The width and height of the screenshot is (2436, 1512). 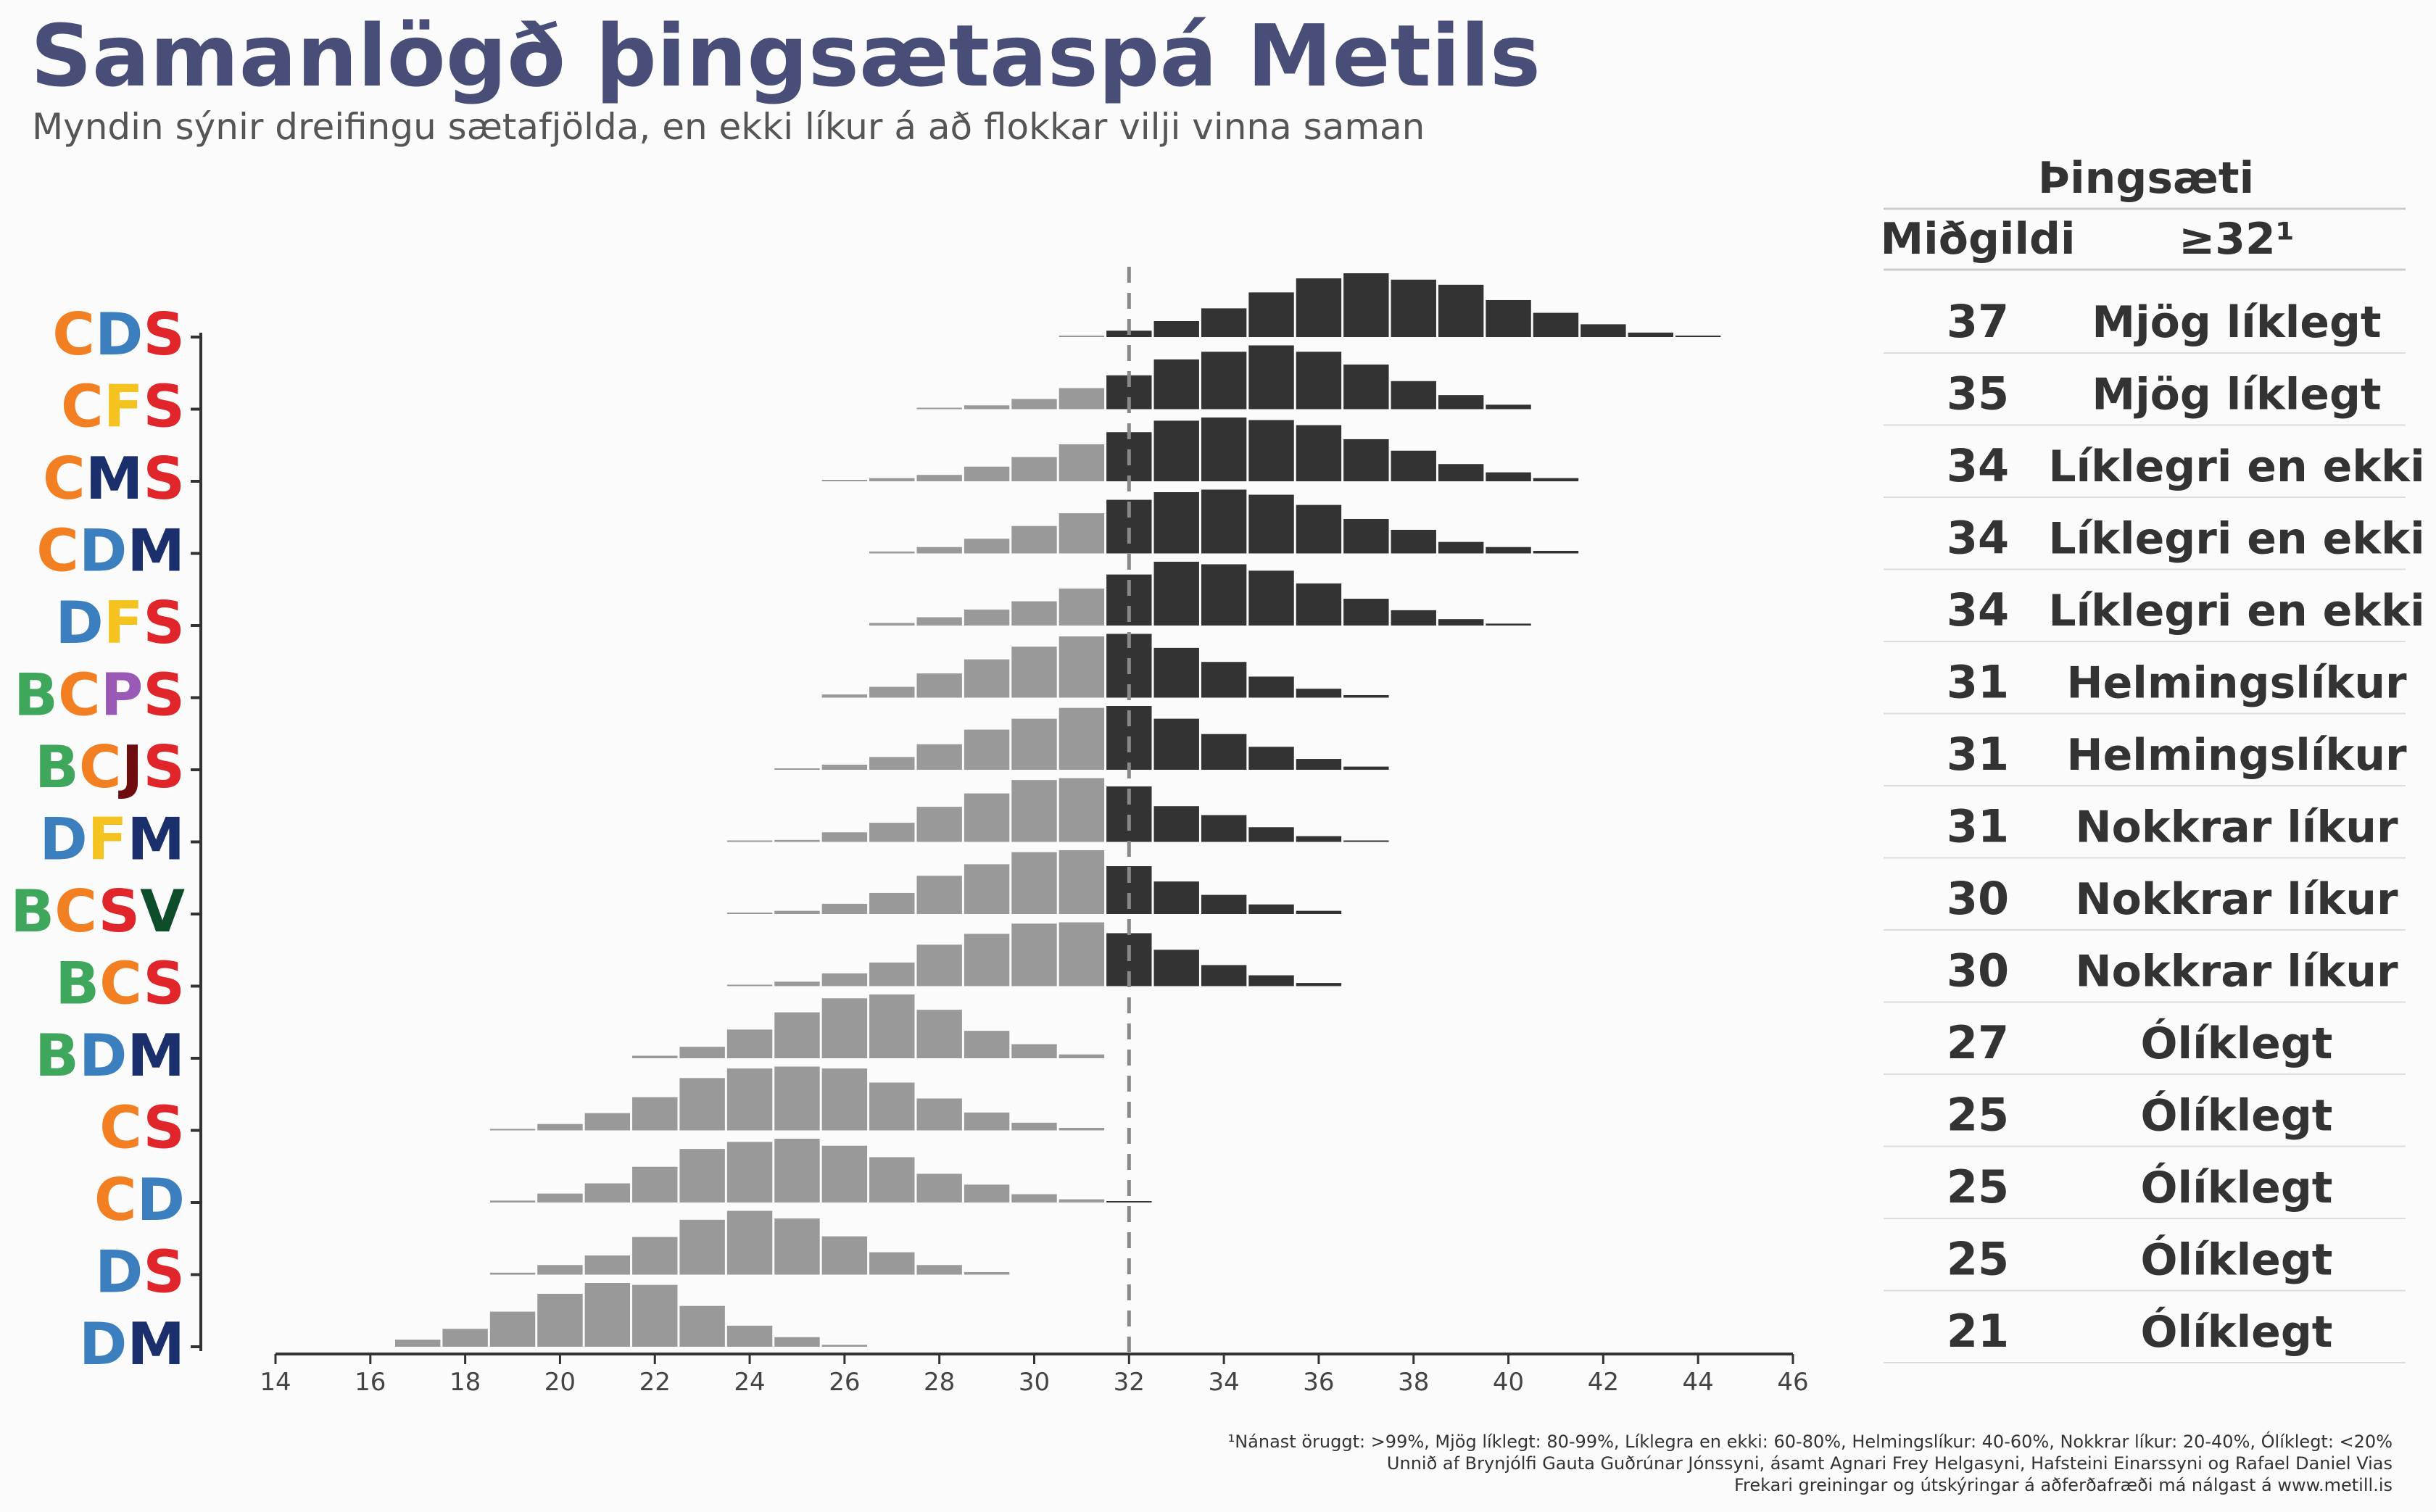 I want to click on coalition-label: CS, so click(x=142, y=1128).